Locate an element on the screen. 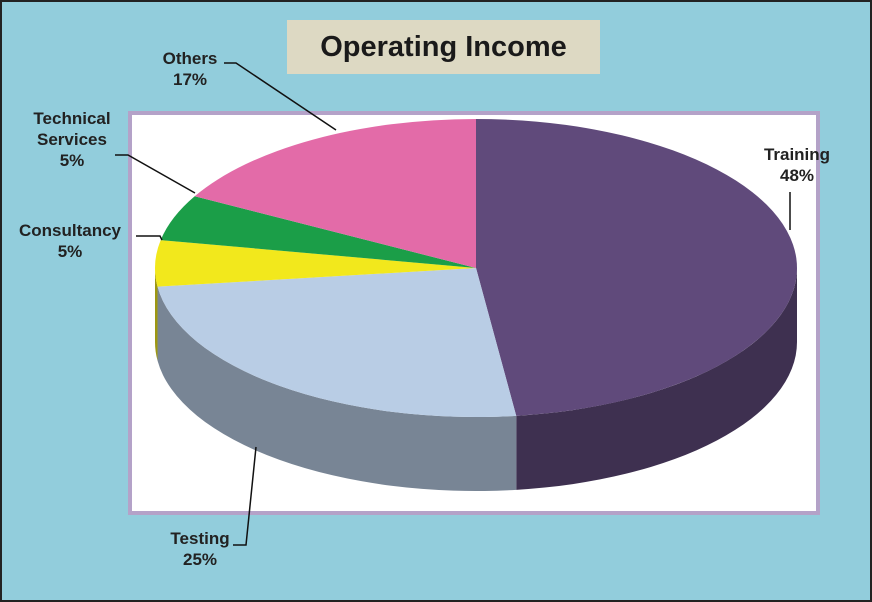 The height and width of the screenshot is (602, 872). category-label: Technical Services is located at coordinates (72, 129).